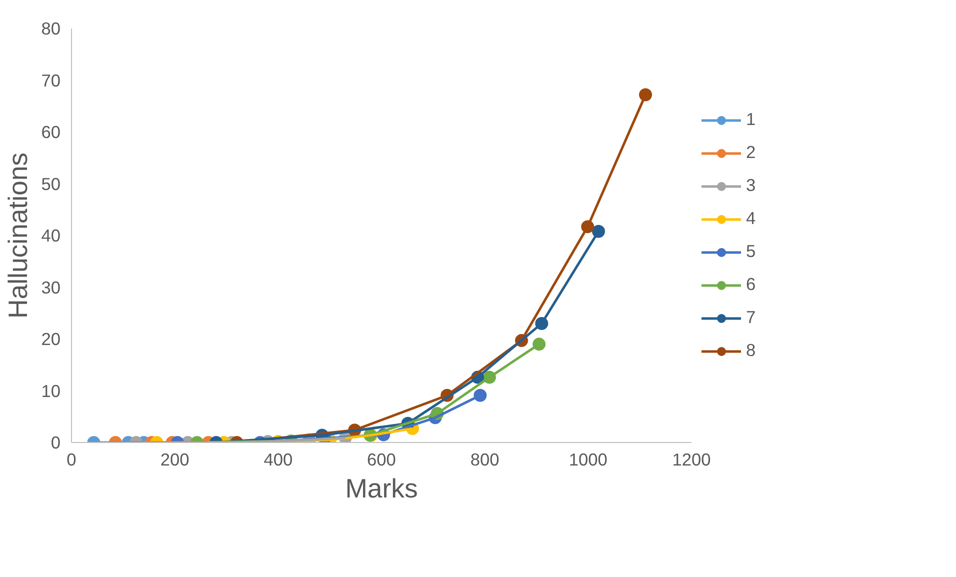 This screenshot has width=956, height=577. Describe the element at coordinates (51, 28) in the screenshot. I see `y-tick-label: 80` at that location.